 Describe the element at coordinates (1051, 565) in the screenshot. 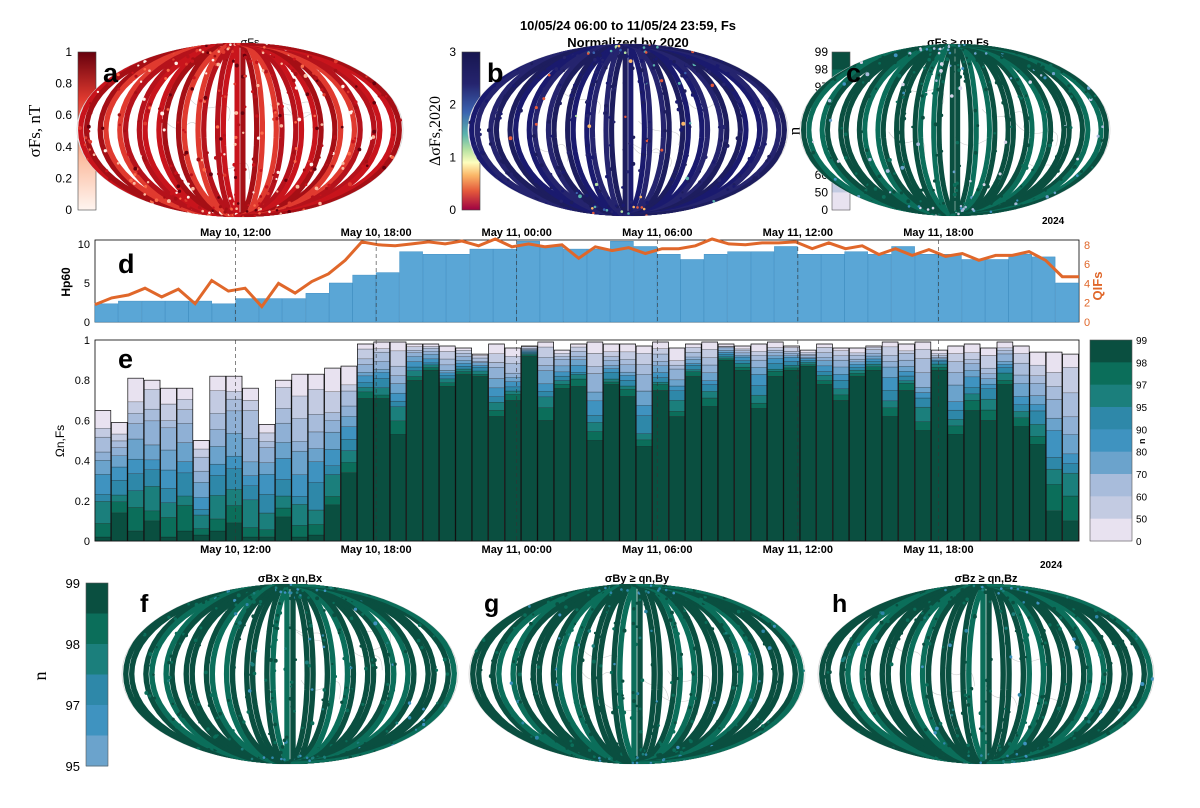

I see `panel-e-year: 2024` at that location.